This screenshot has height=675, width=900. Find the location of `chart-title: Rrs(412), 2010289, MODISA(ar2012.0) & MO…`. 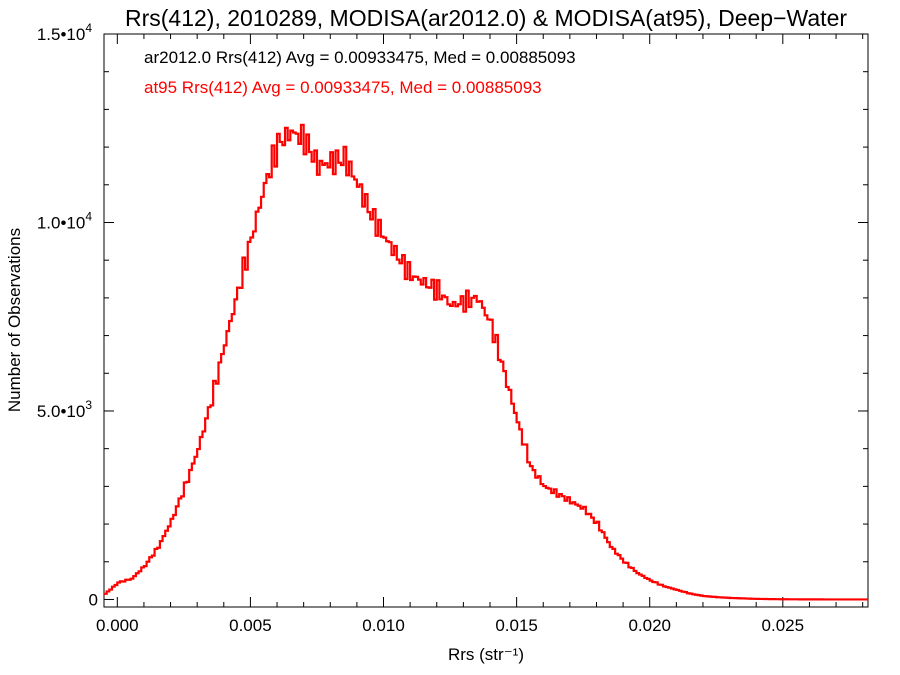

chart-title: Rrs(412), 2010289, MODISA(ar2012.0) & MO… is located at coordinates (486, 18).